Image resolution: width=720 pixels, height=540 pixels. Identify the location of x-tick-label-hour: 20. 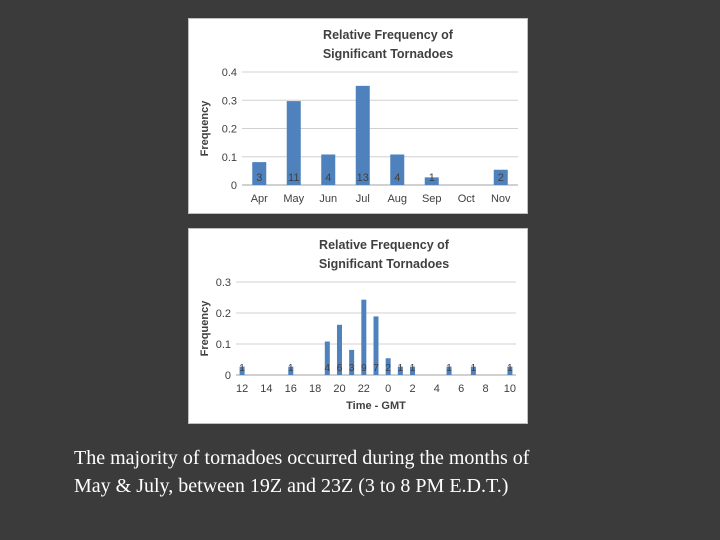
(339, 389).